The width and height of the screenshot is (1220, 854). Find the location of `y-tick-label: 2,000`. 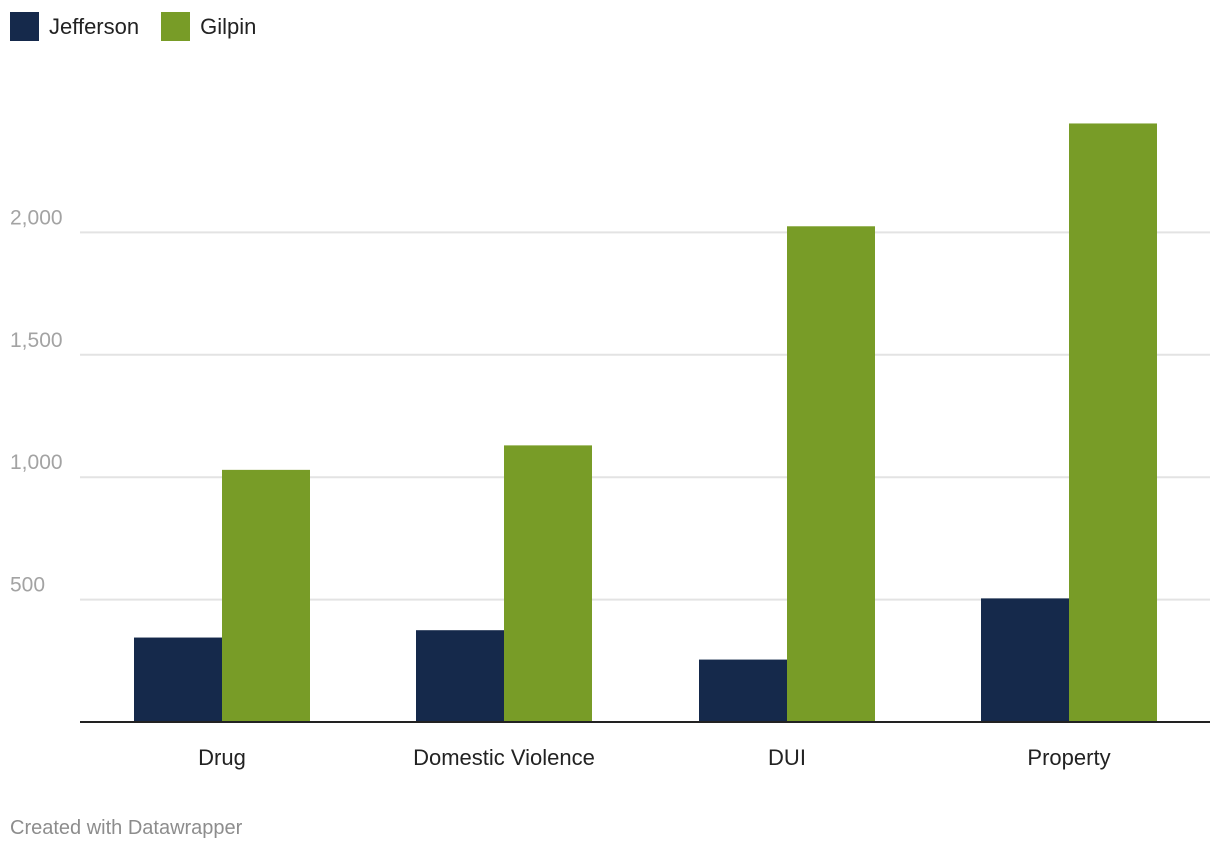

y-tick-label: 2,000 is located at coordinates (36, 217).